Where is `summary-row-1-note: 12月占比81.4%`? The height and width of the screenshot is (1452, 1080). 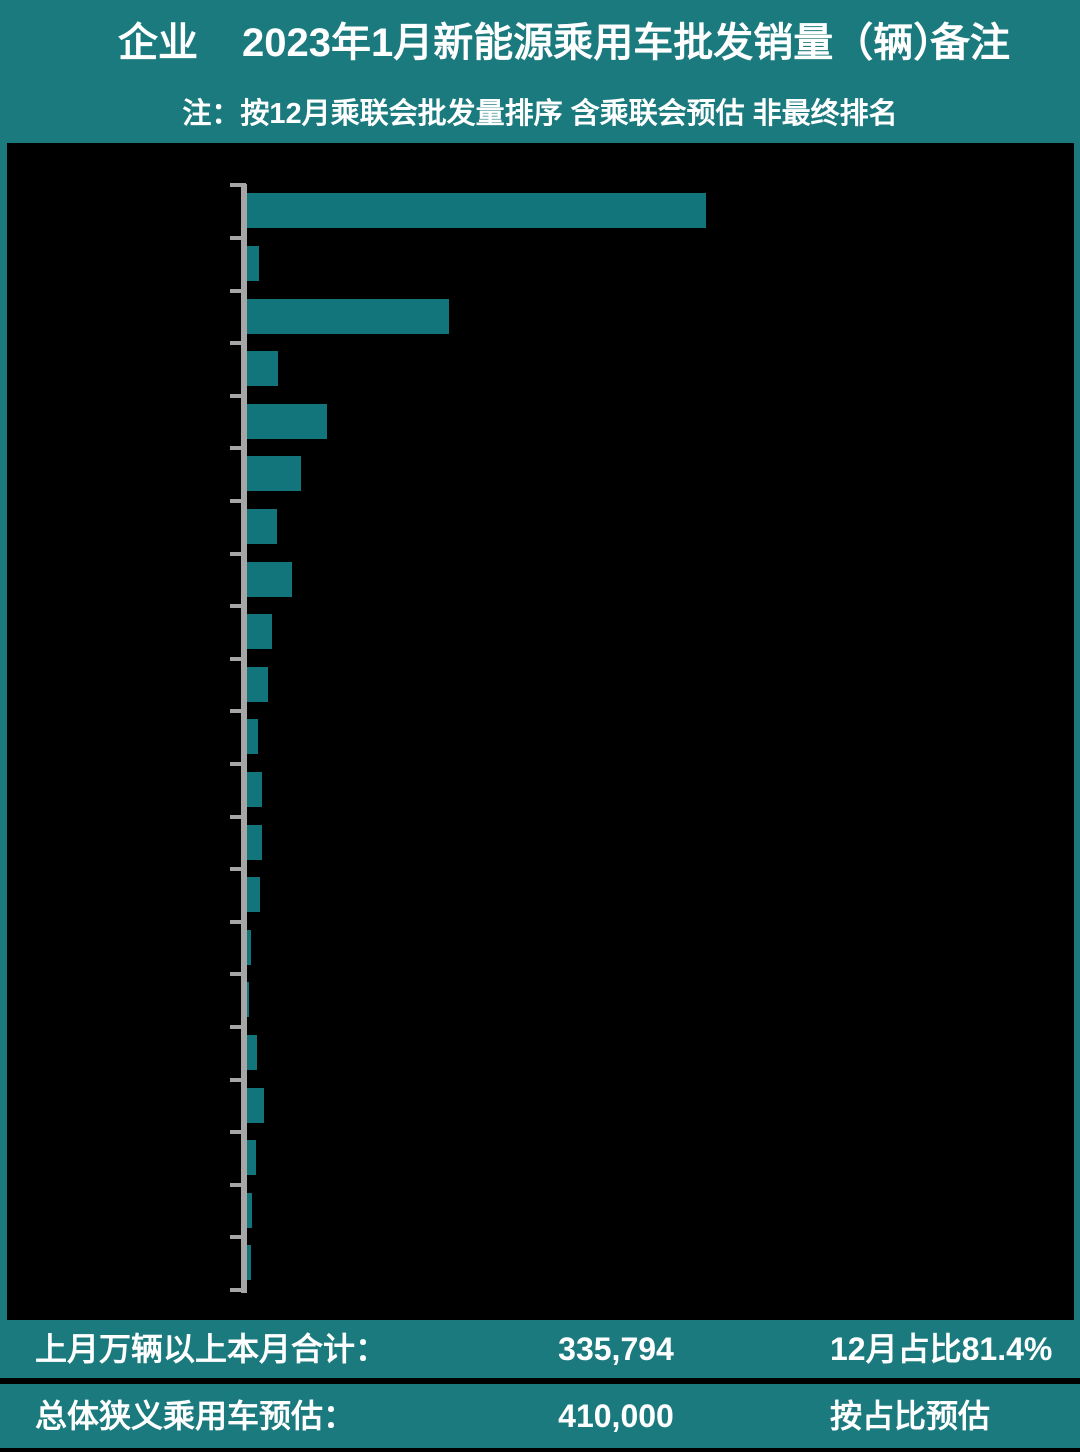
summary-row-1-note: 12月占比81.4% is located at coordinates (941, 1349).